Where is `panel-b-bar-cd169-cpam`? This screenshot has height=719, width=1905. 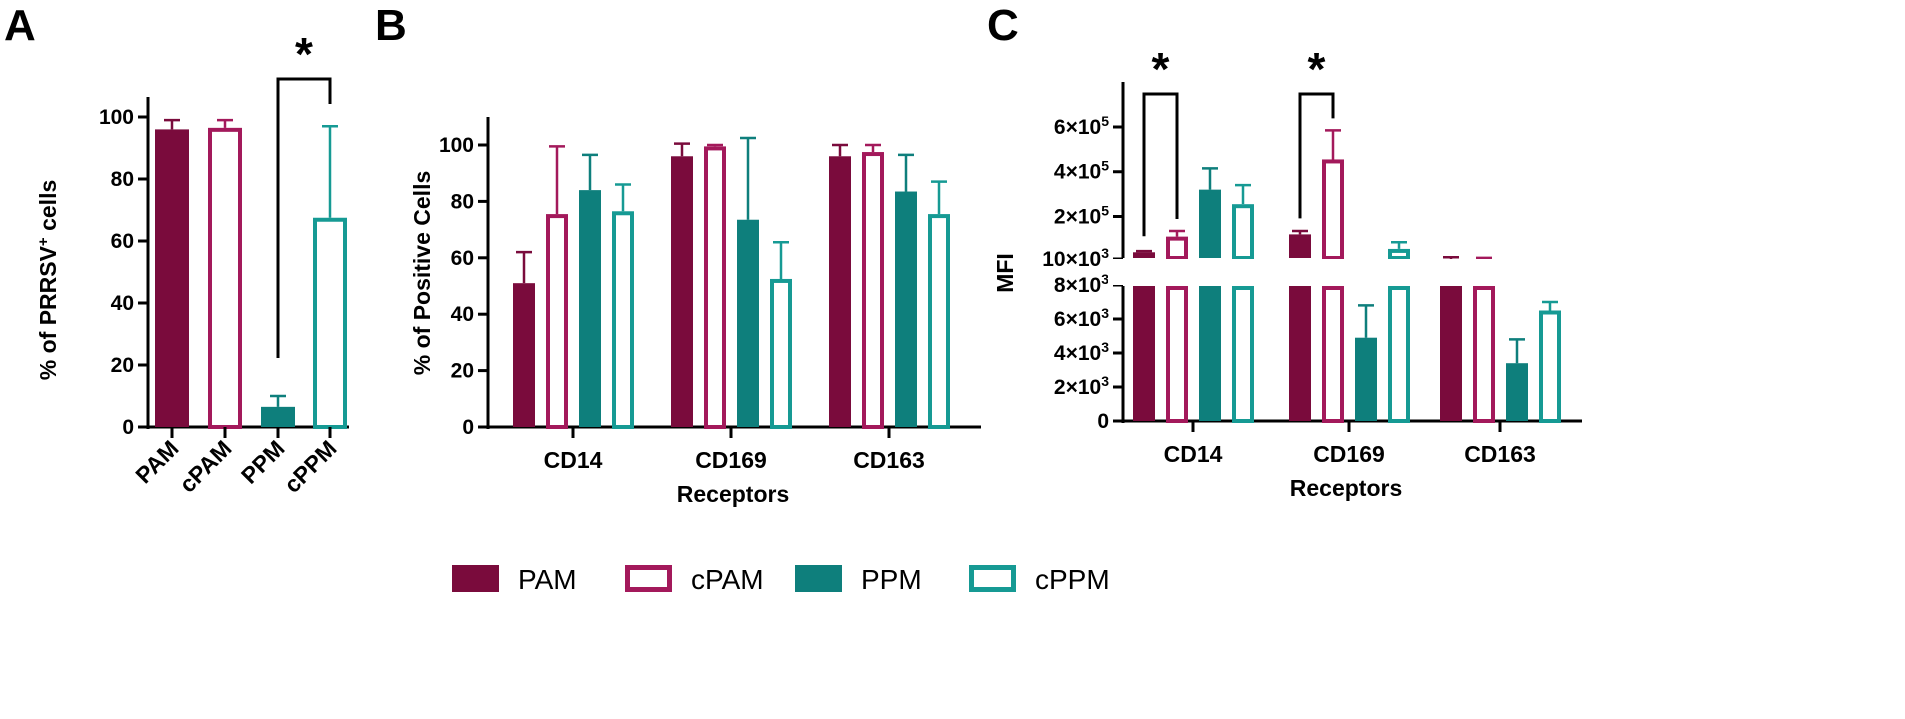 panel-b-bar-cd169-cpam is located at coordinates (715, 287).